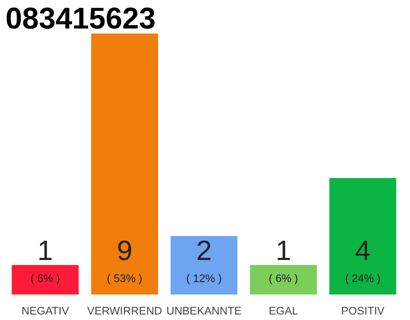 Image resolution: width=410 pixels, height=320 pixels. I want to click on annotation: ( 53% ), so click(124, 278).